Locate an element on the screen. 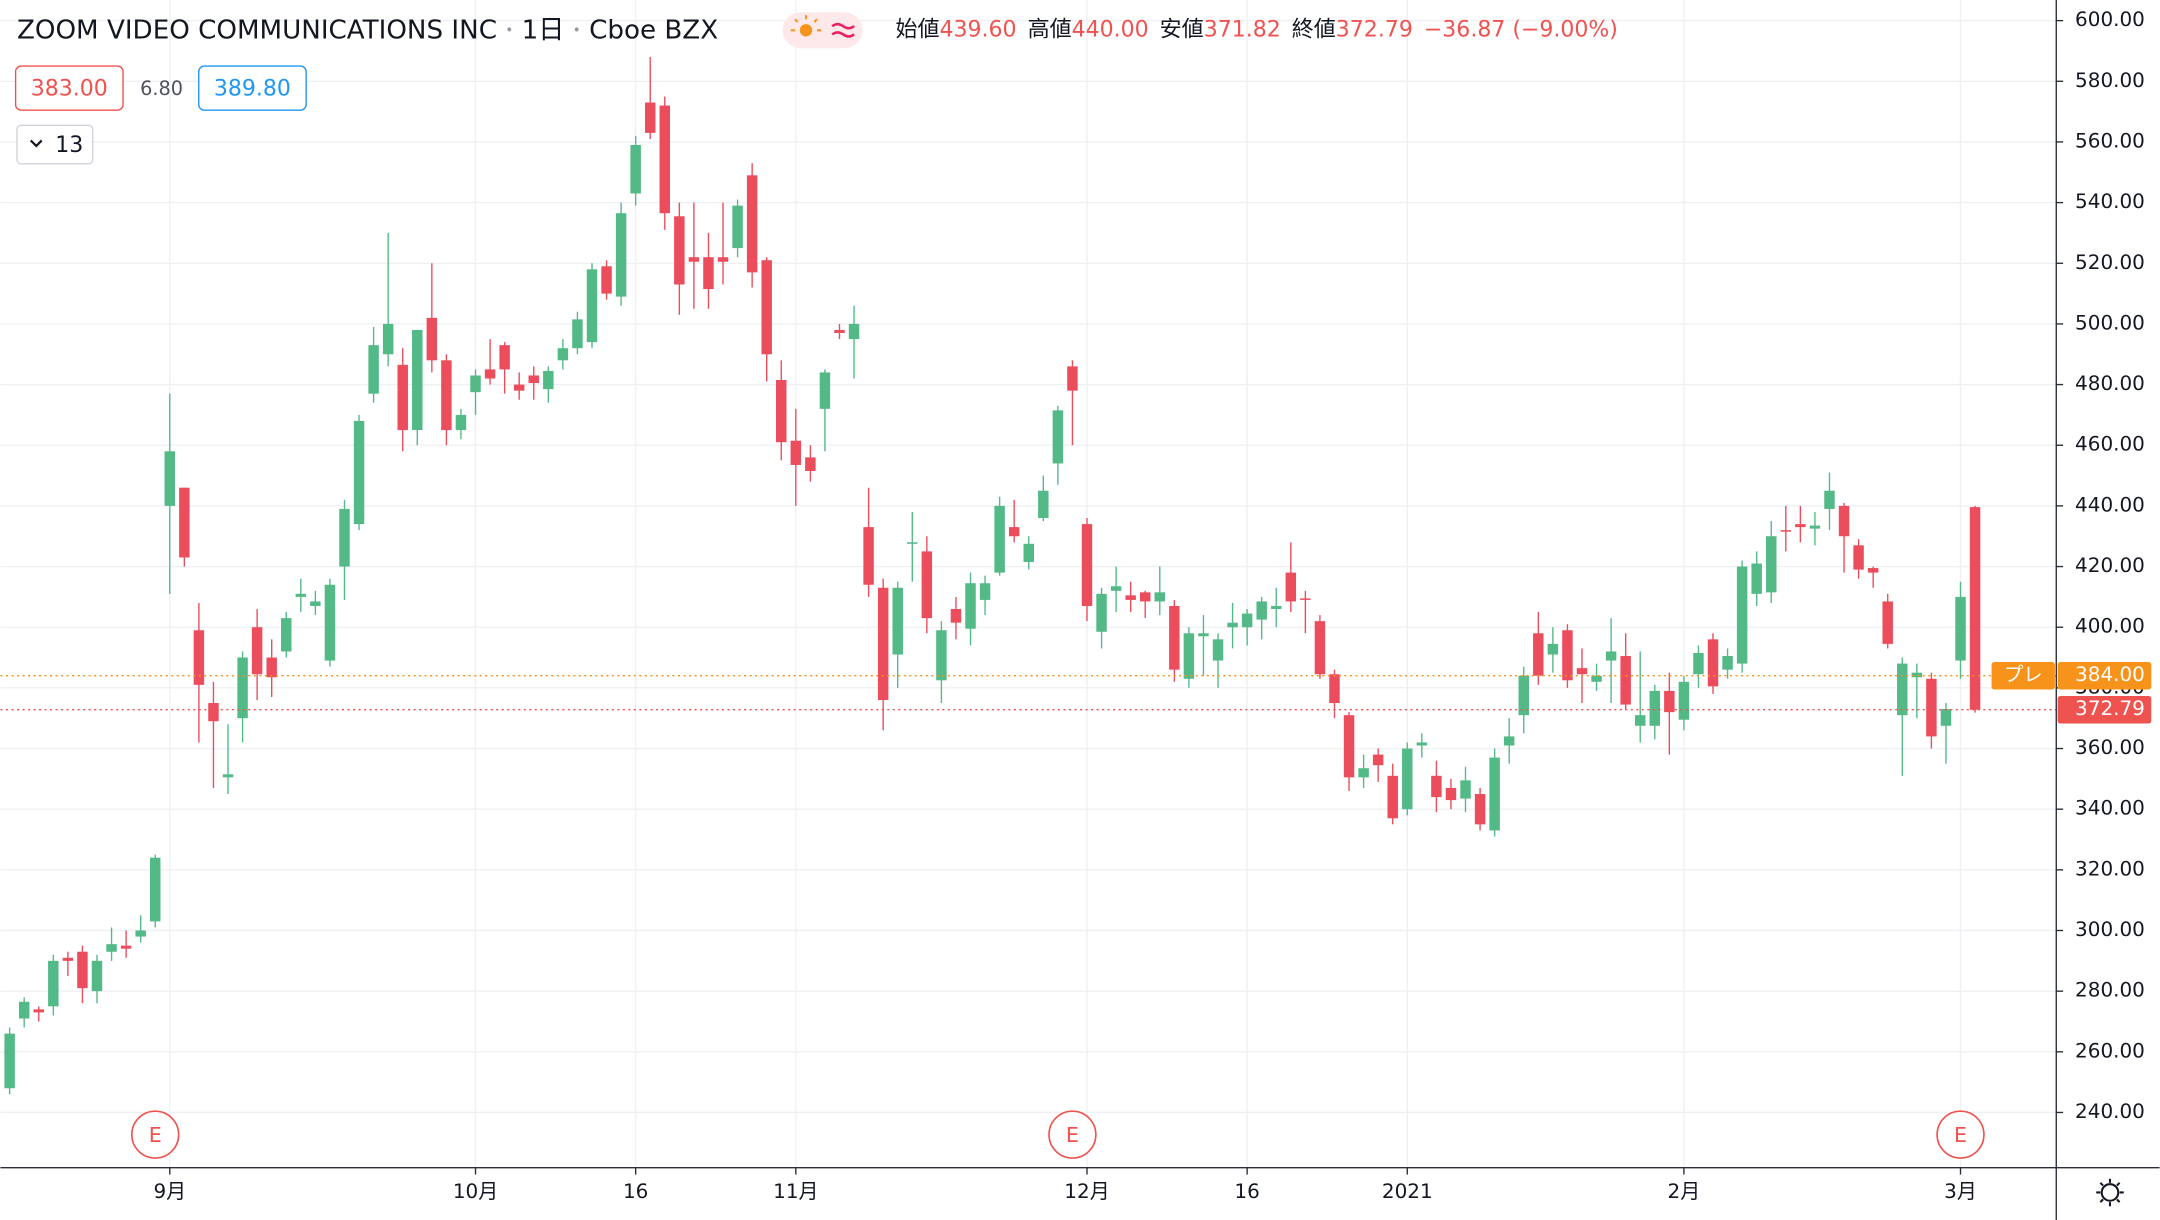 Image resolution: width=2160 pixels, height=1220 pixels. indicators-toggle is located at coordinates (55, 144).